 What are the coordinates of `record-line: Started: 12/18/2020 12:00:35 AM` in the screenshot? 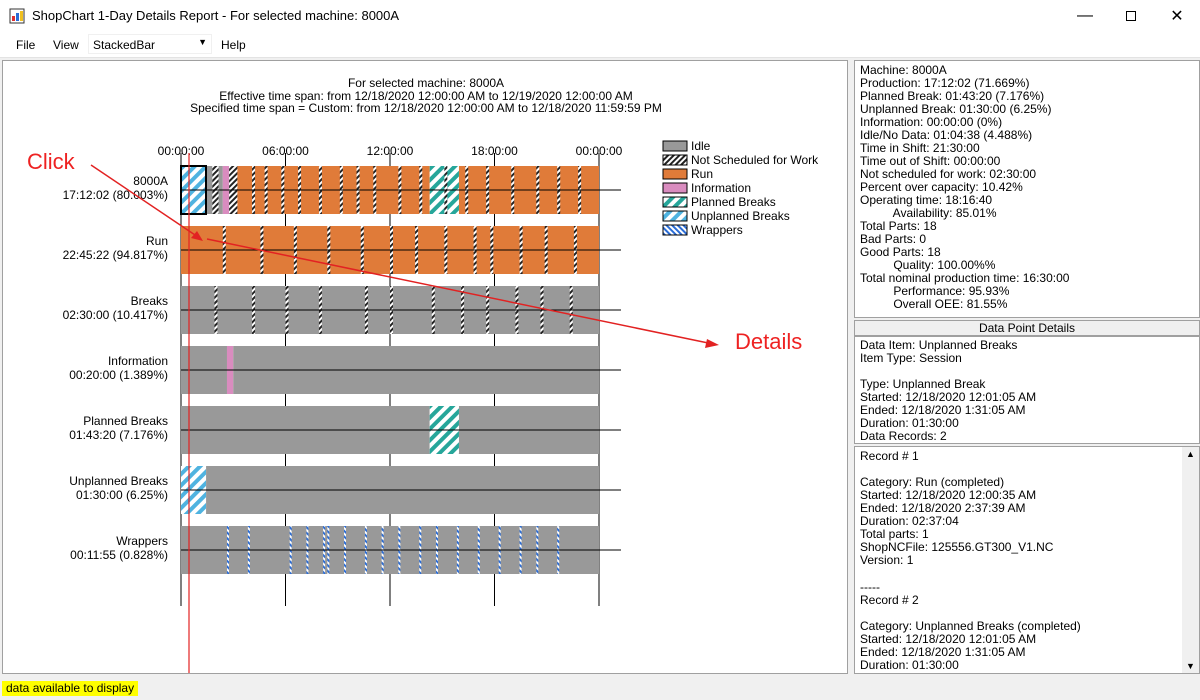 It's located at (948, 495).